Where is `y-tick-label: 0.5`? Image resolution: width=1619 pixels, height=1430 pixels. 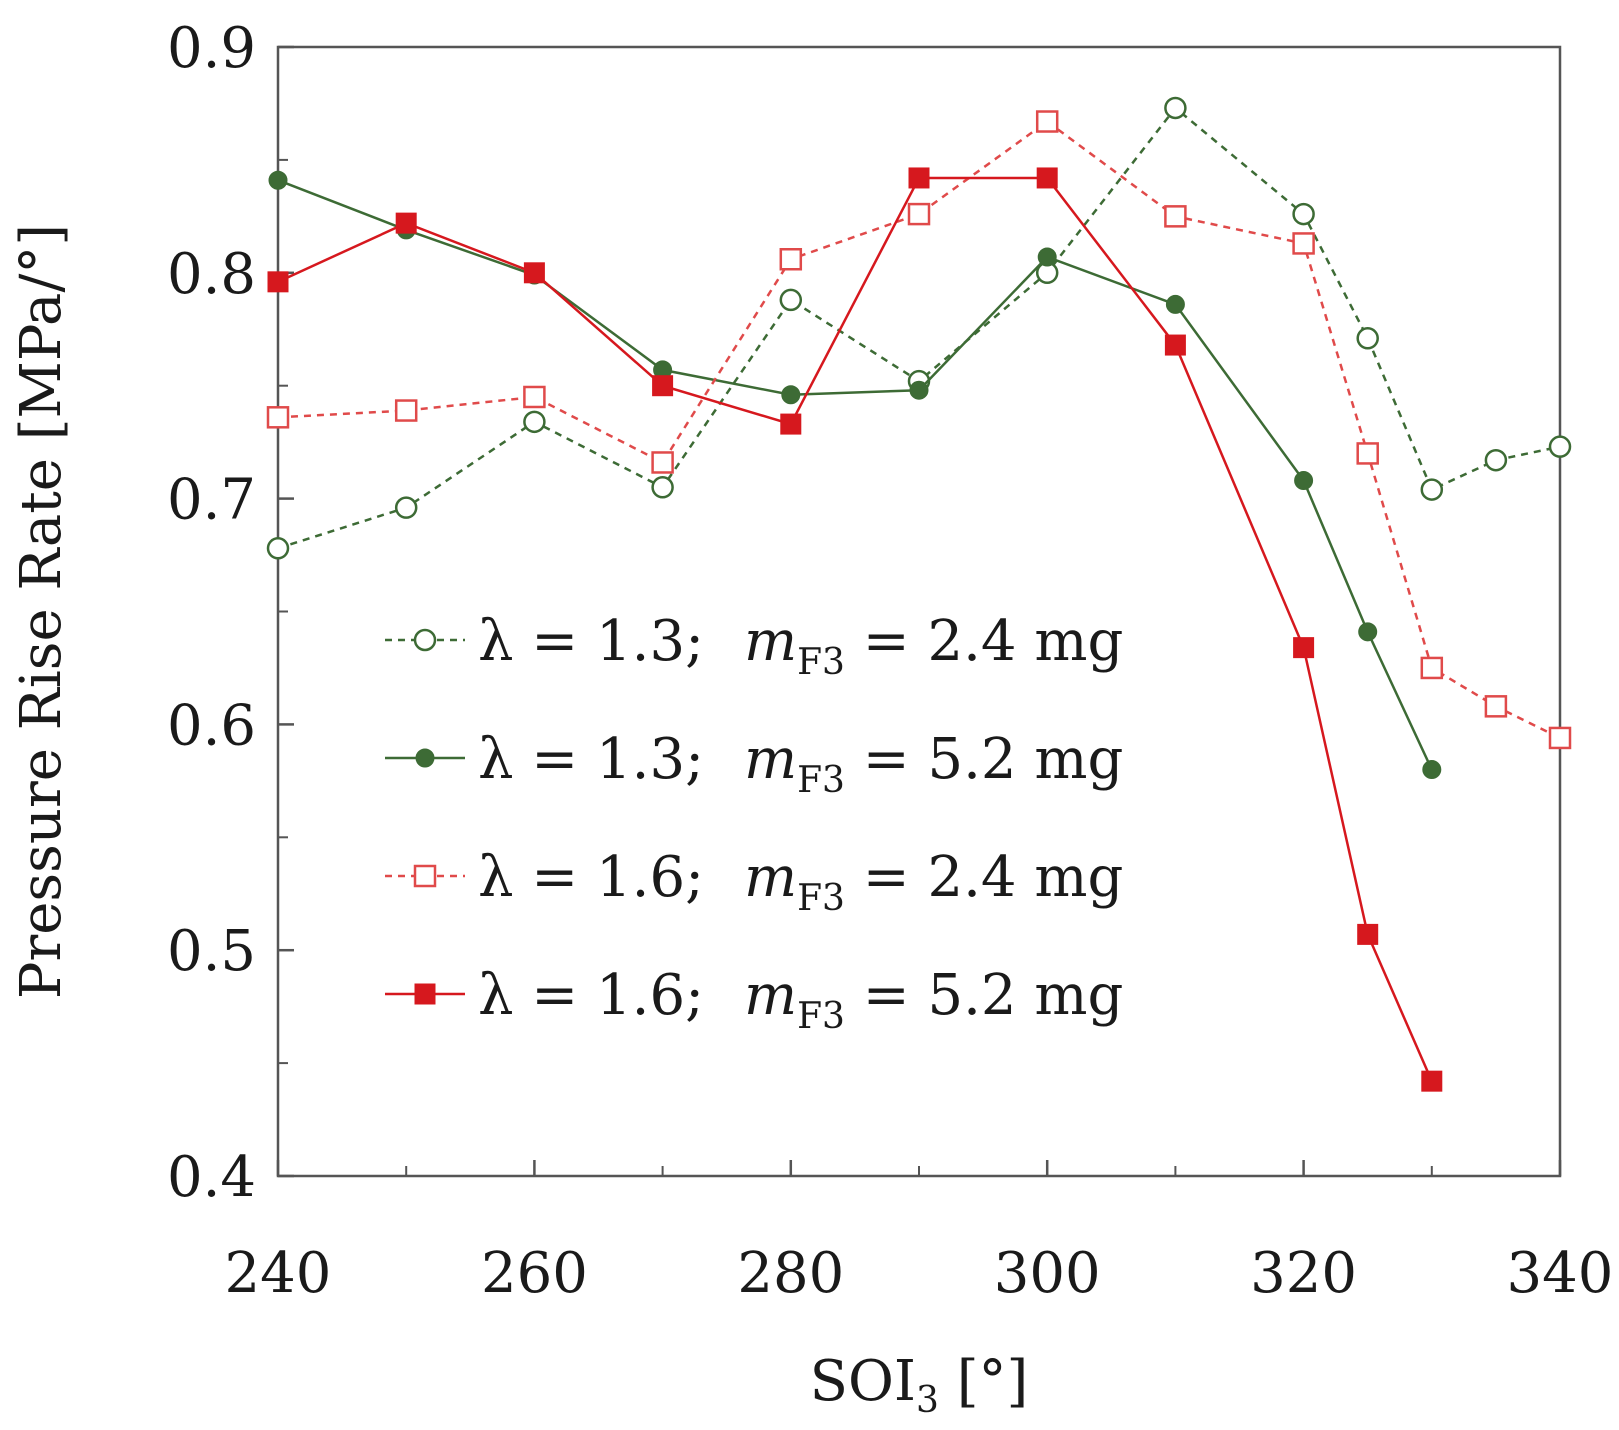 y-tick-label: 0.5 is located at coordinates (211, 951).